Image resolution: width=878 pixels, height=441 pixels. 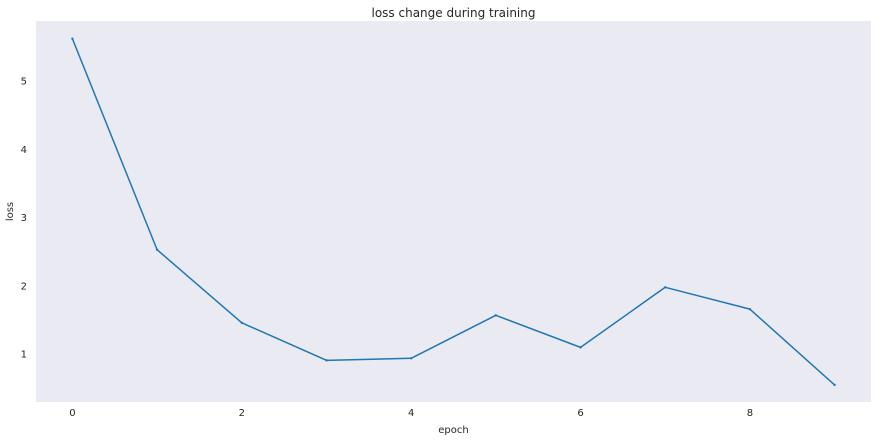 I want to click on x-tick-label: 4, so click(x=411, y=413).